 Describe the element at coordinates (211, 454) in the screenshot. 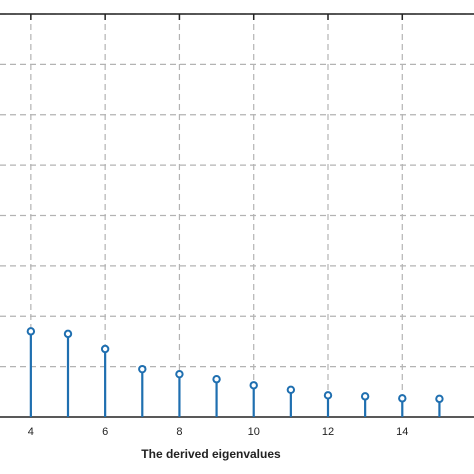

I see `x-axis-title: The derived eigenvalues` at that location.